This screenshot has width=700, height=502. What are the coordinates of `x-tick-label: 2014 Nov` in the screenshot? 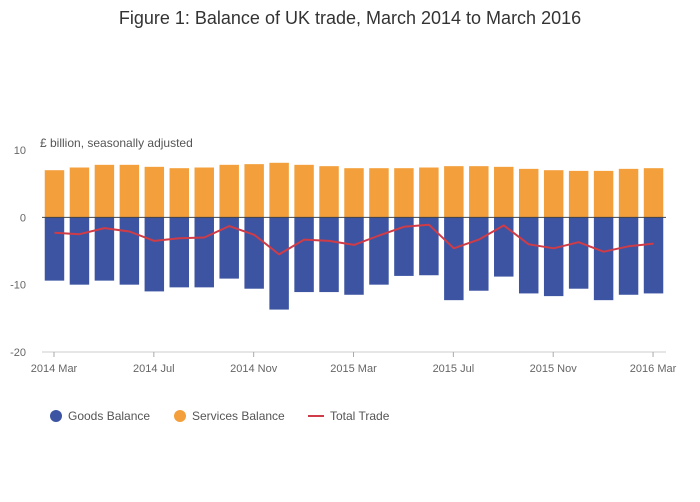 It's located at (254, 369).